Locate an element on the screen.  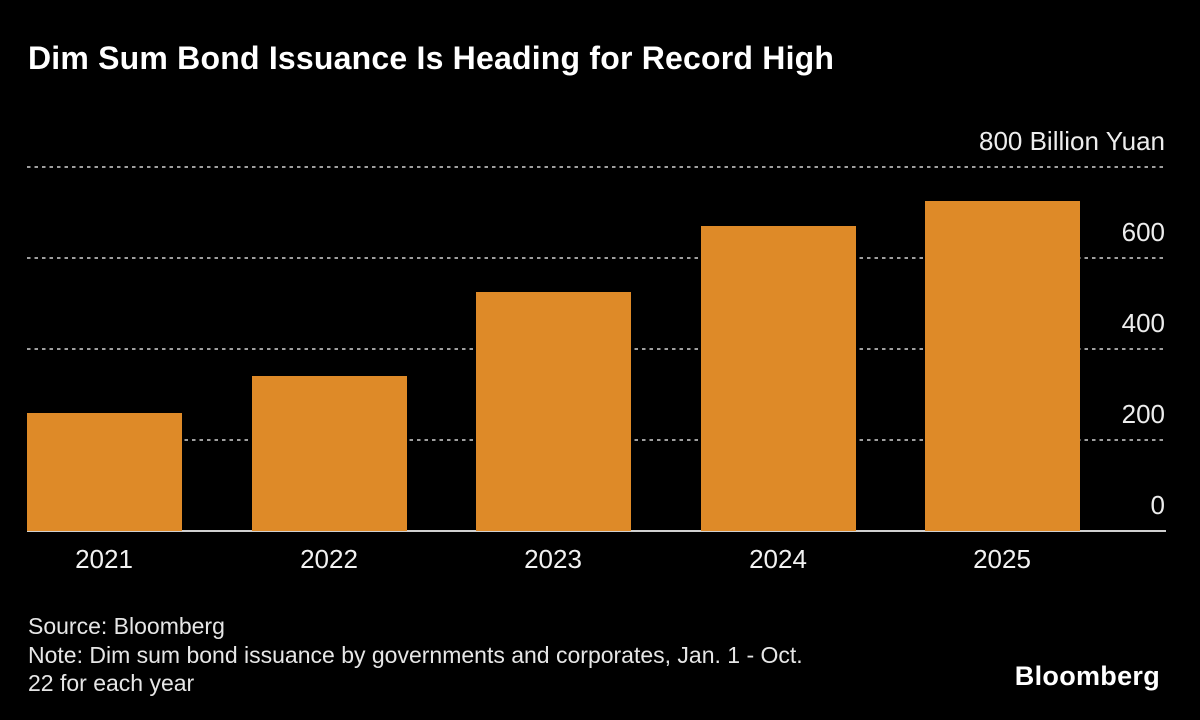
note-text-line-2: 22 for each year is located at coordinates (111, 683).